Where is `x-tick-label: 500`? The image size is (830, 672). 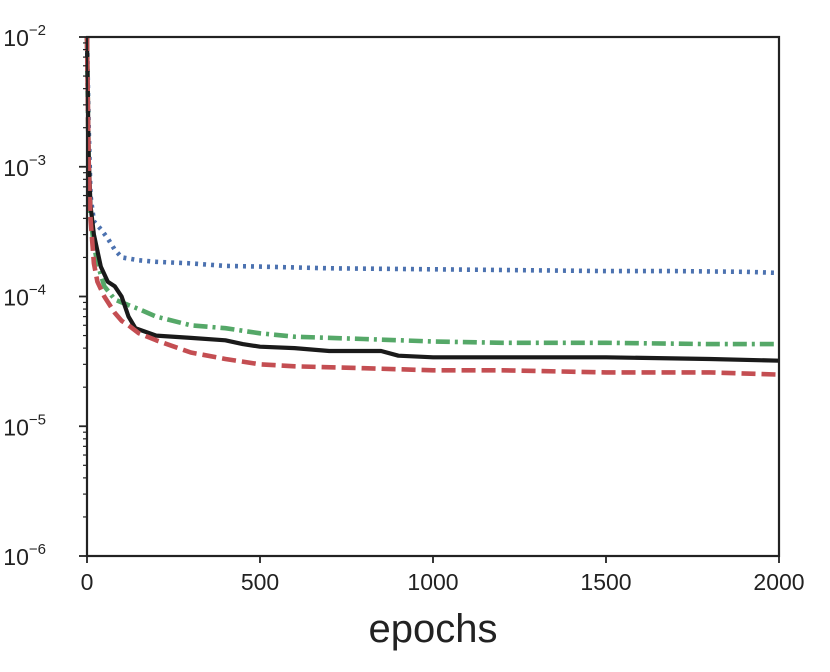
x-tick-label: 500 is located at coordinates (260, 582).